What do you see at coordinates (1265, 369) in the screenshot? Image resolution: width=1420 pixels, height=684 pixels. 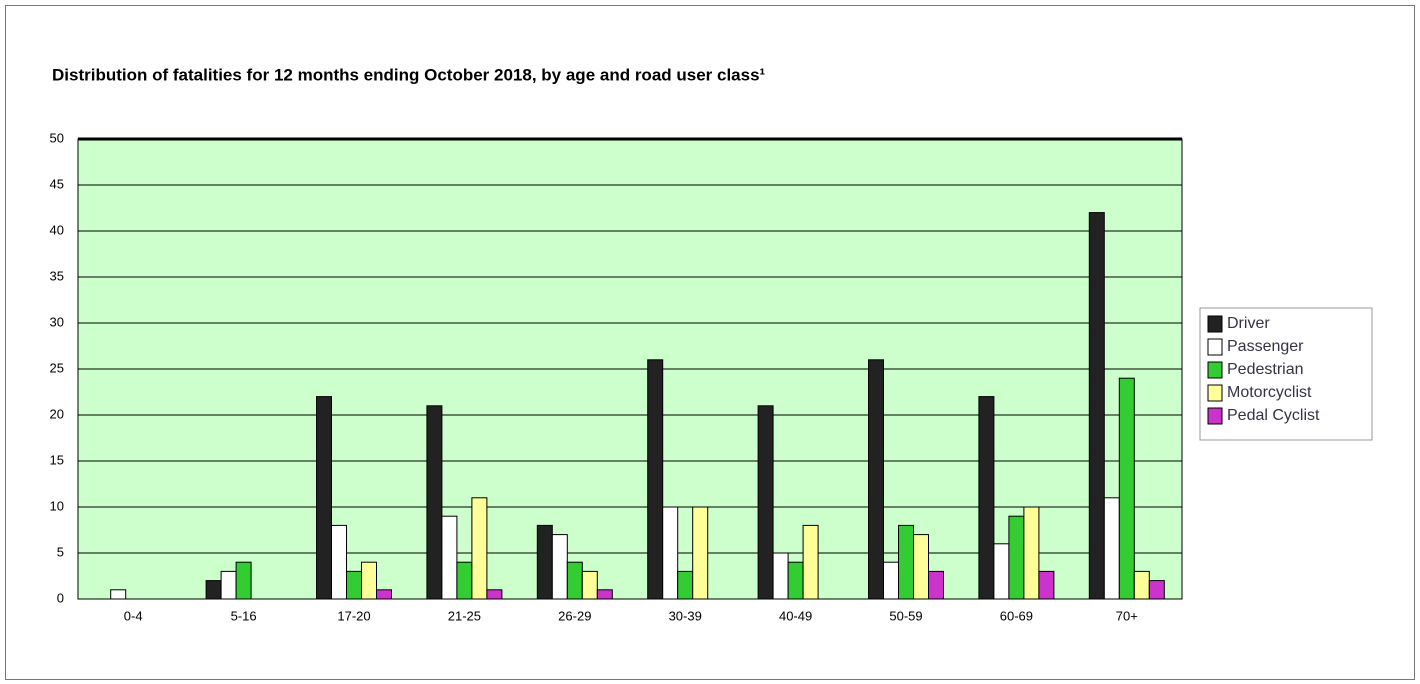 I see `legend-label: Pedestrian` at bounding box center [1265, 369].